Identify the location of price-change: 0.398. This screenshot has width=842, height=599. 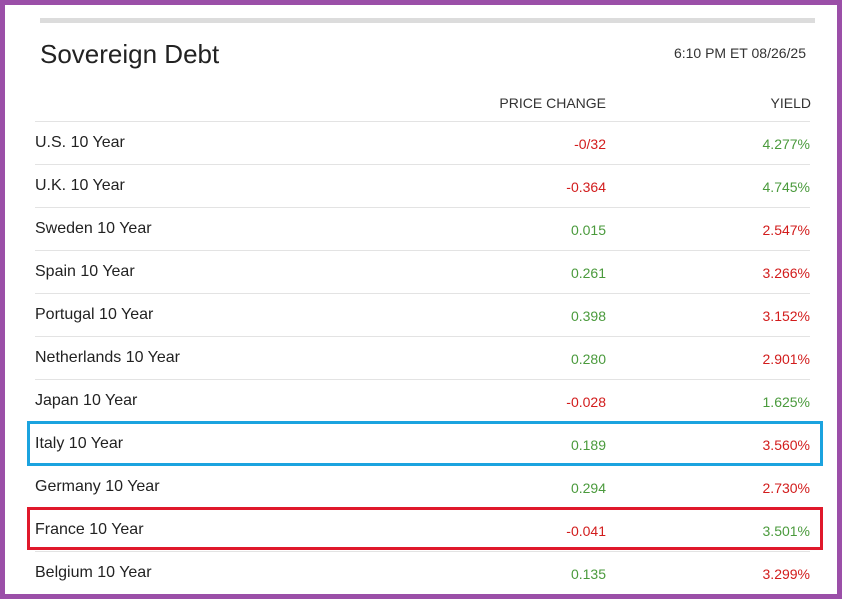
(588, 316).